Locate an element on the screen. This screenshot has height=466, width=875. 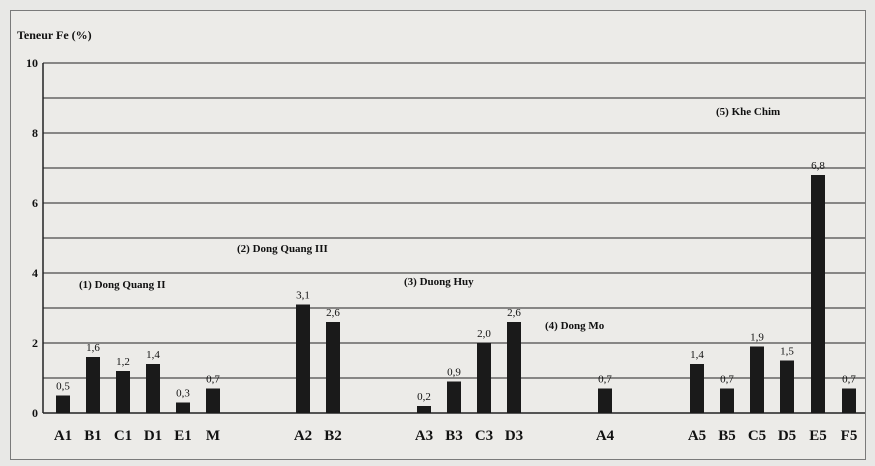
bar-d3 is located at coordinates (514, 367).